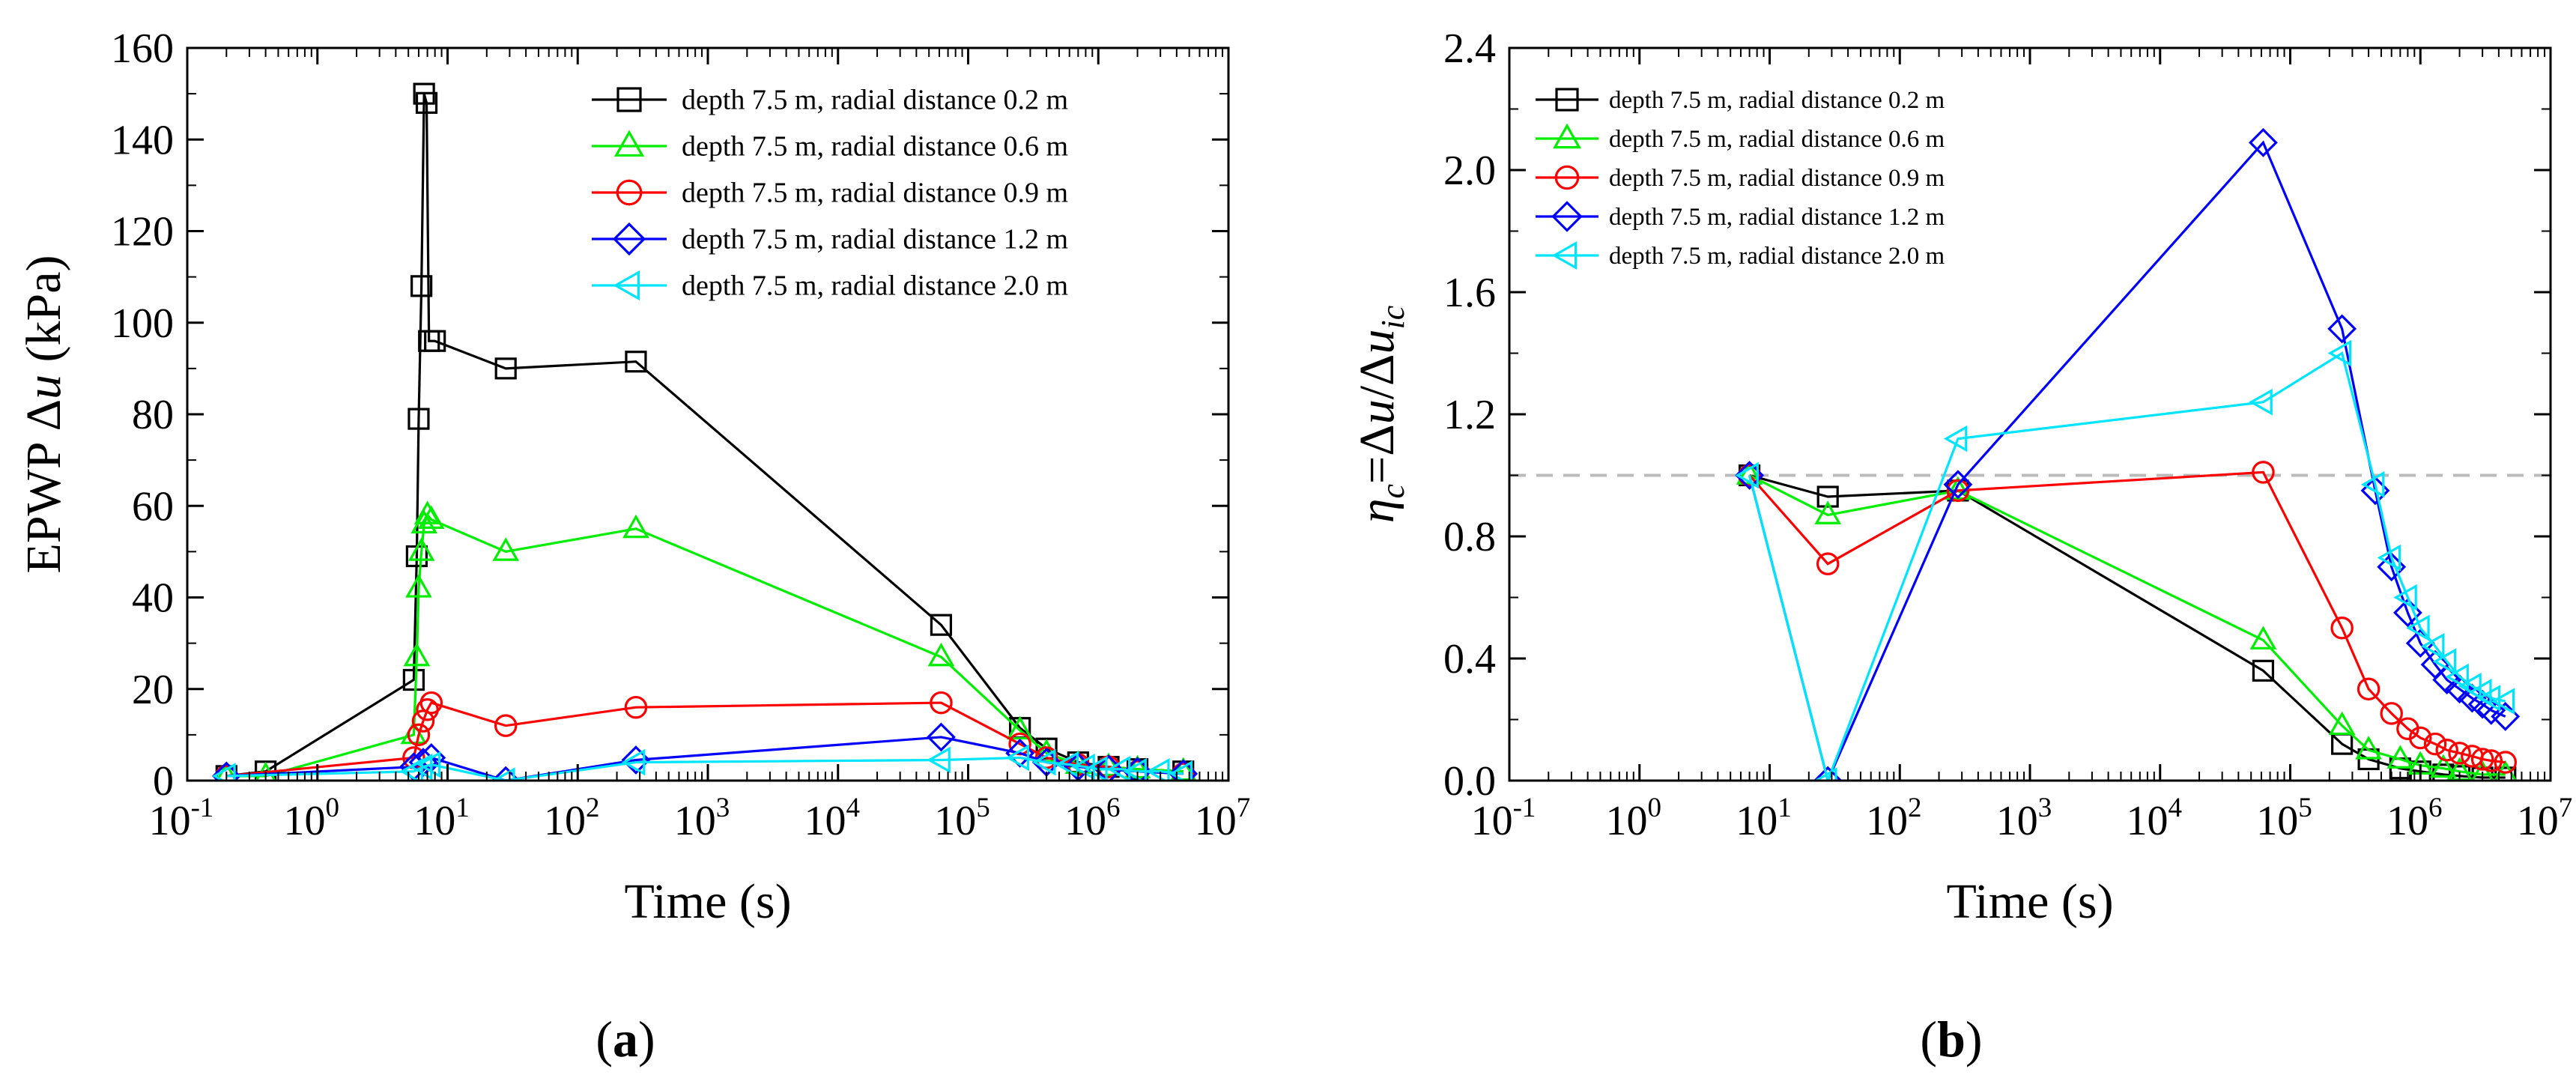 This screenshot has width=2576, height=1087. I want to click on panel-a-x-tick-label-1: 10⁰, so click(312, 818).